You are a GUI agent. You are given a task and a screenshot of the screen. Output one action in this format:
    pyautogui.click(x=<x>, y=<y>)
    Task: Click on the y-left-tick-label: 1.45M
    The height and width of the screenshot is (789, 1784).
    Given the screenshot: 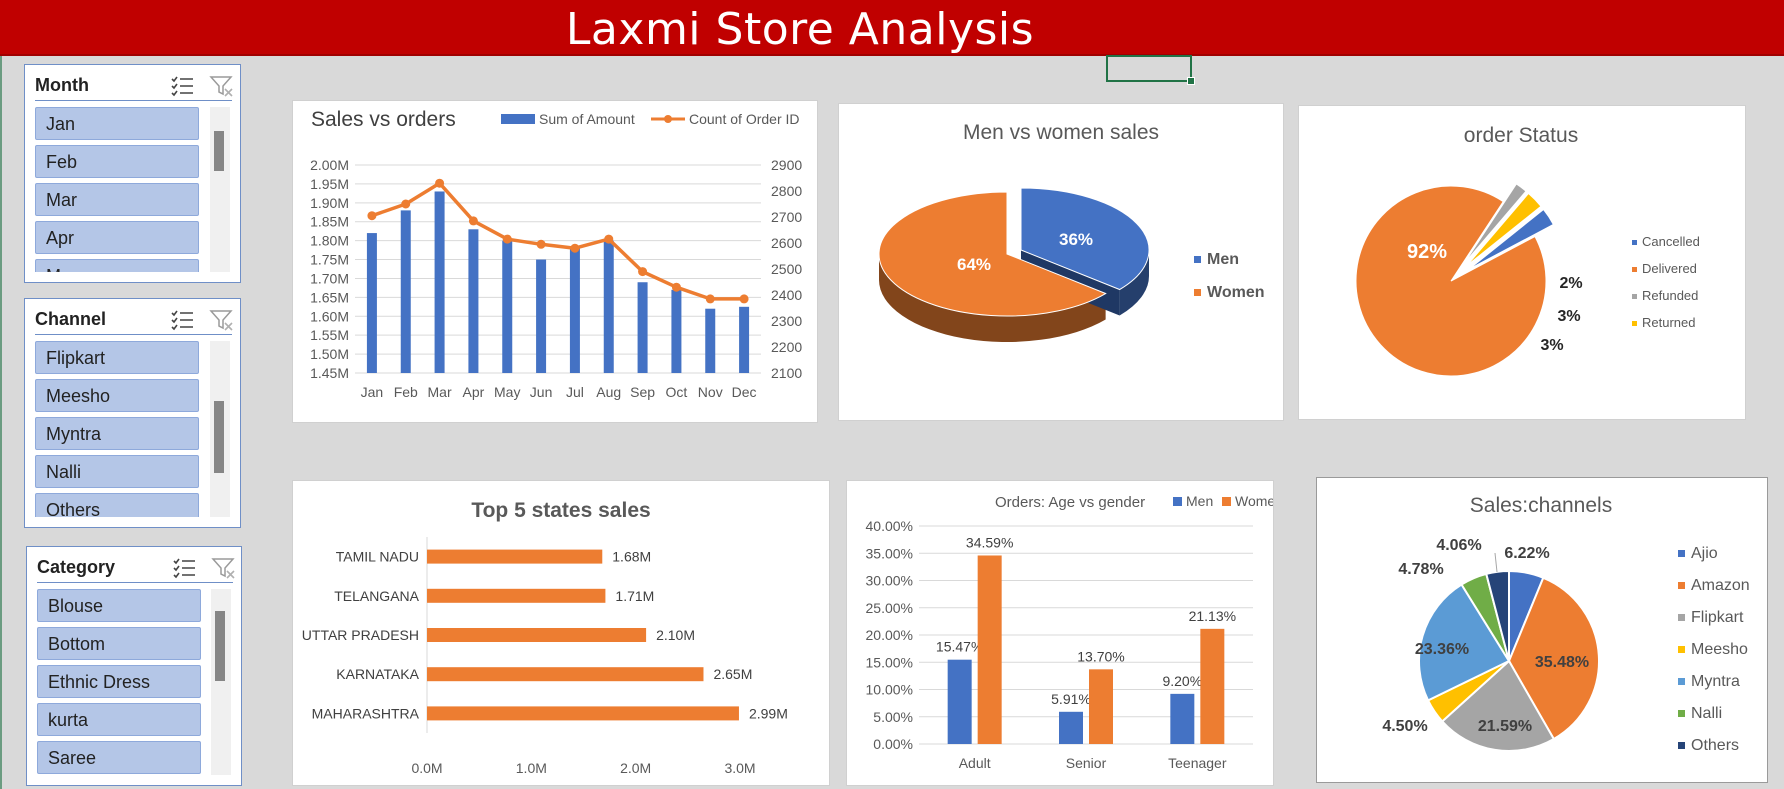 What is the action you would take?
    pyautogui.click(x=329, y=373)
    